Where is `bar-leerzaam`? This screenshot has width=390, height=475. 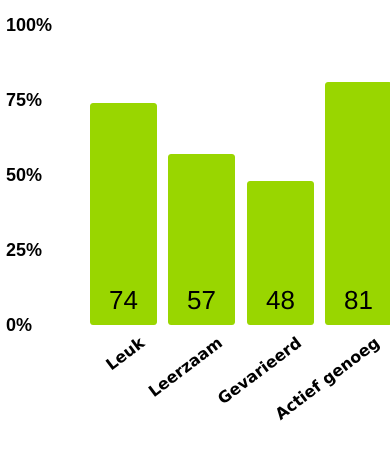
bar-leerzaam is located at coordinates (201, 239).